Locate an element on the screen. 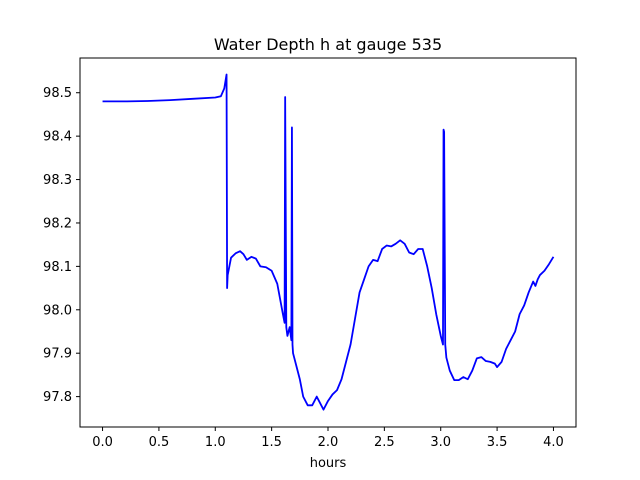 This screenshot has width=640, height=480. x-tick-label: 1.0 is located at coordinates (215, 442).